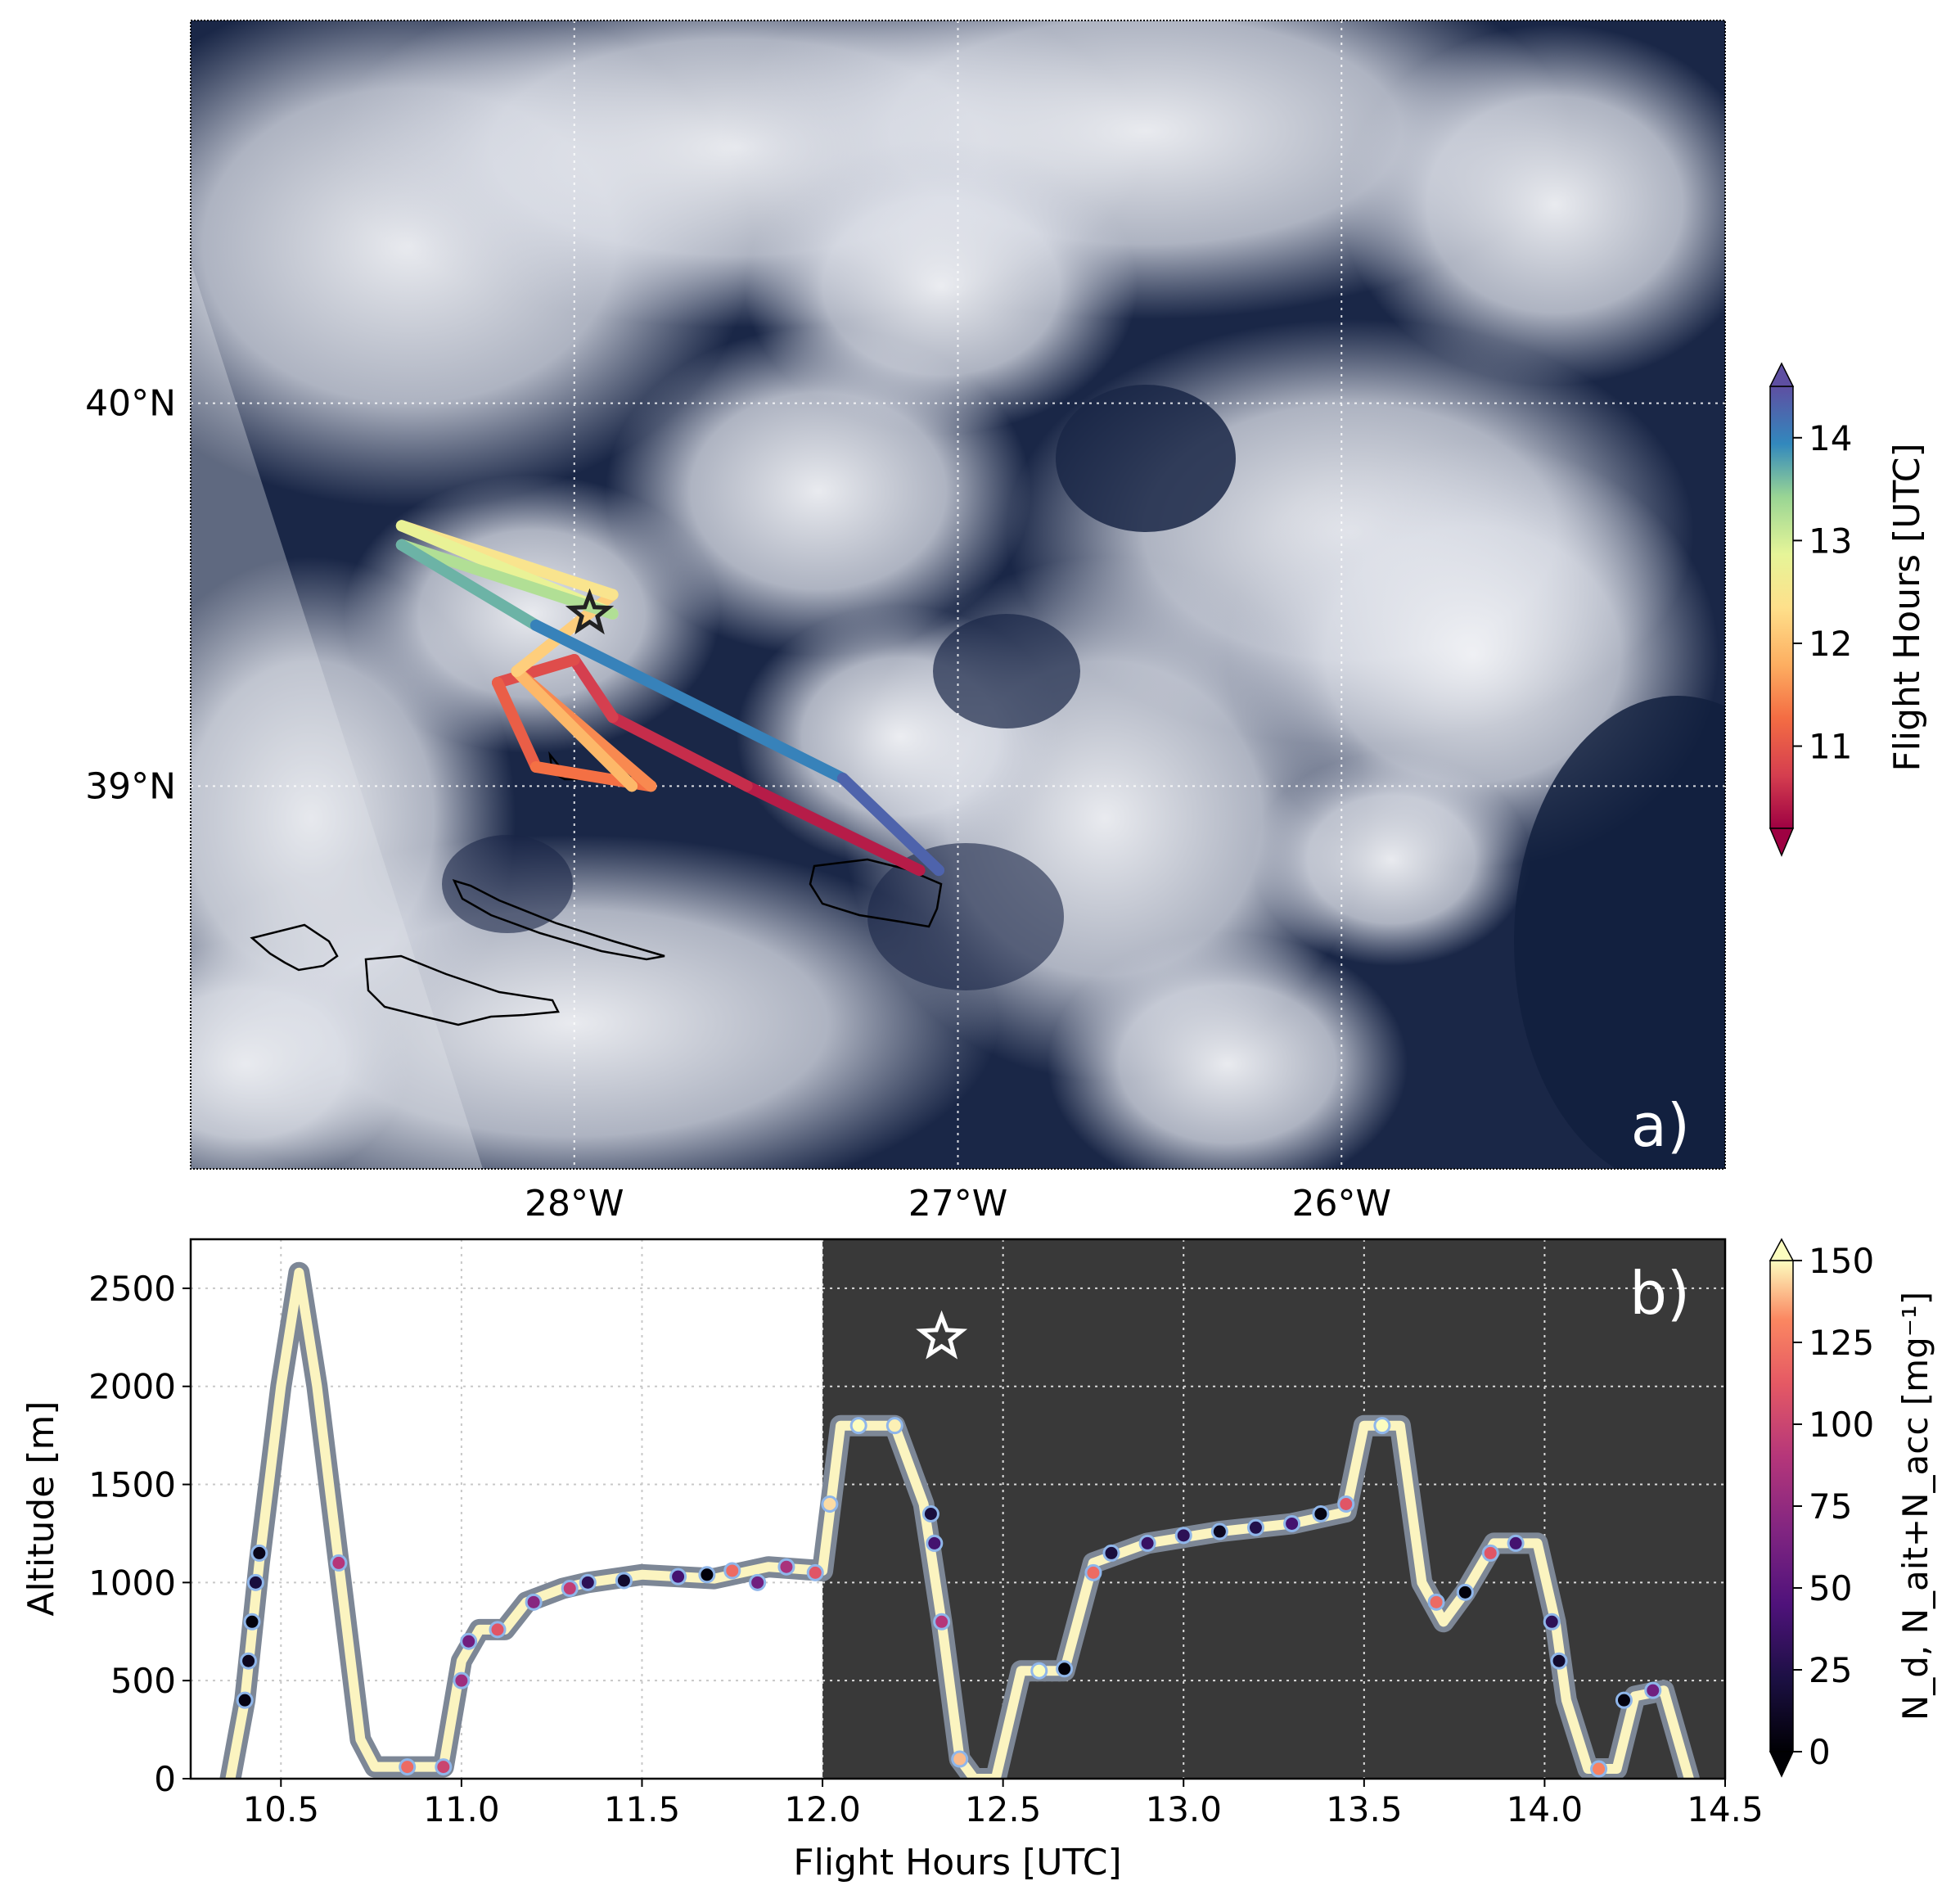  What do you see at coordinates (1841, 1261) in the screenshot?
I see `concentration-colorbar-tick-label: 150` at bounding box center [1841, 1261].